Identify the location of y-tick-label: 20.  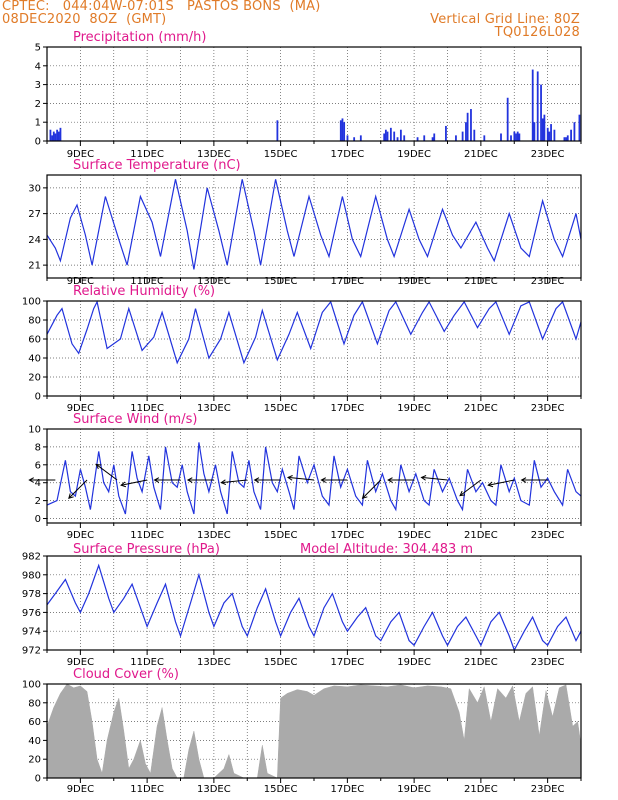
(34, 378).